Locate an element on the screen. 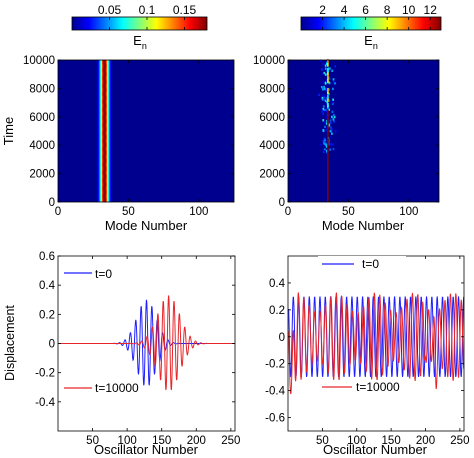 The image size is (474, 458). line-left-legend-t0-label: t=0 is located at coordinates (103, 274).